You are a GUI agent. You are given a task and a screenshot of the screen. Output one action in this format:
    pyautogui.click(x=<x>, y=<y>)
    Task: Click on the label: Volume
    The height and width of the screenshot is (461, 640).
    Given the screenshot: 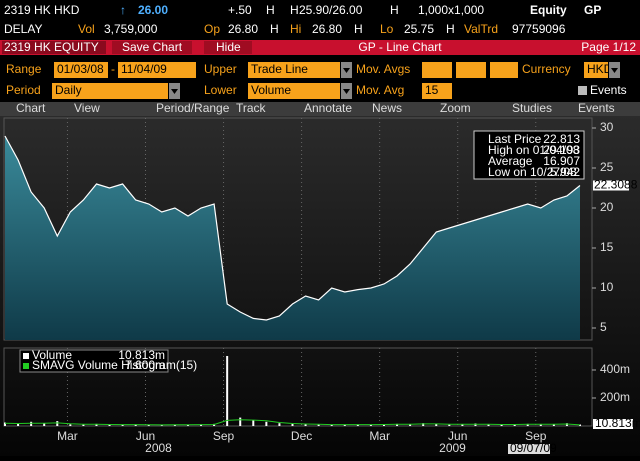 What is the action you would take?
    pyautogui.click(x=271, y=90)
    